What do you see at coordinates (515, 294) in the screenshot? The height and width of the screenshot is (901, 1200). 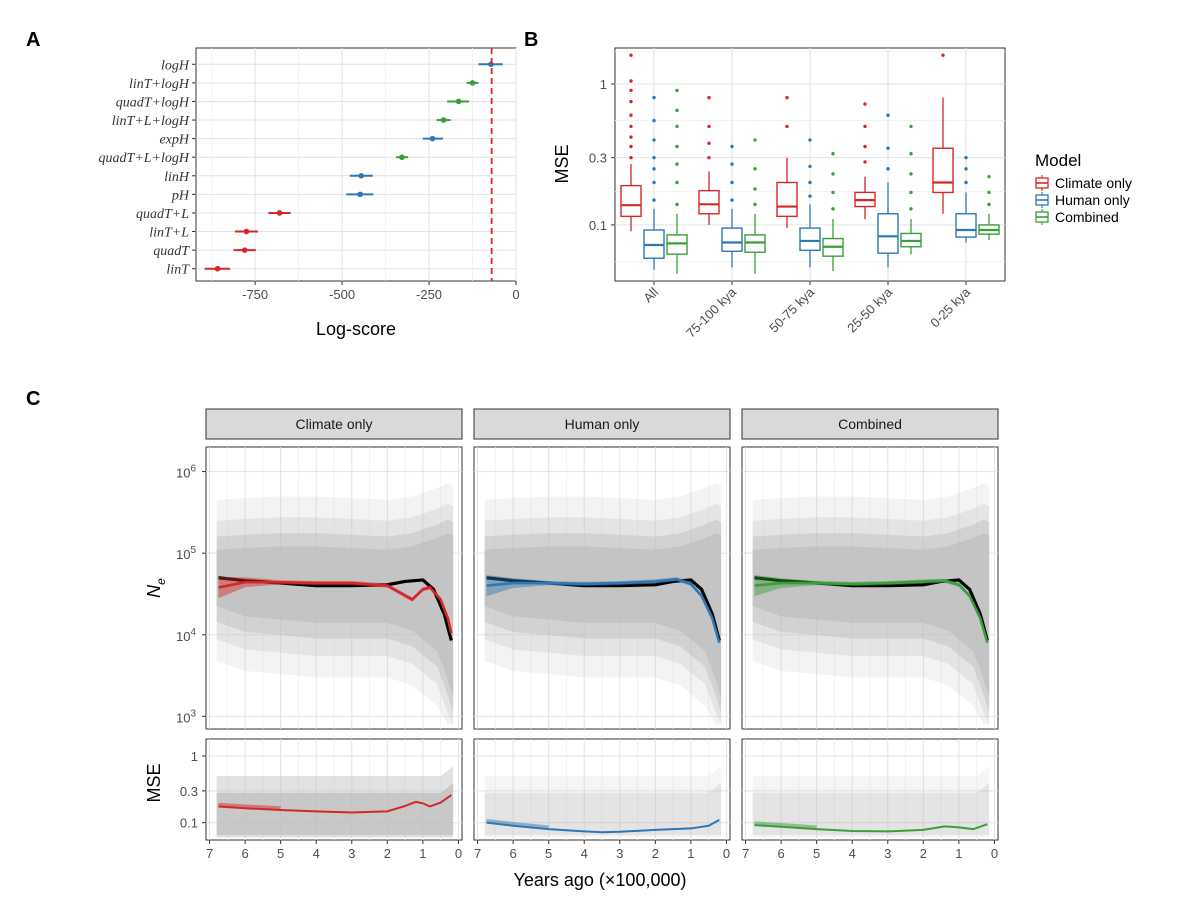 I see `a-x-tick-label: 0` at bounding box center [515, 294].